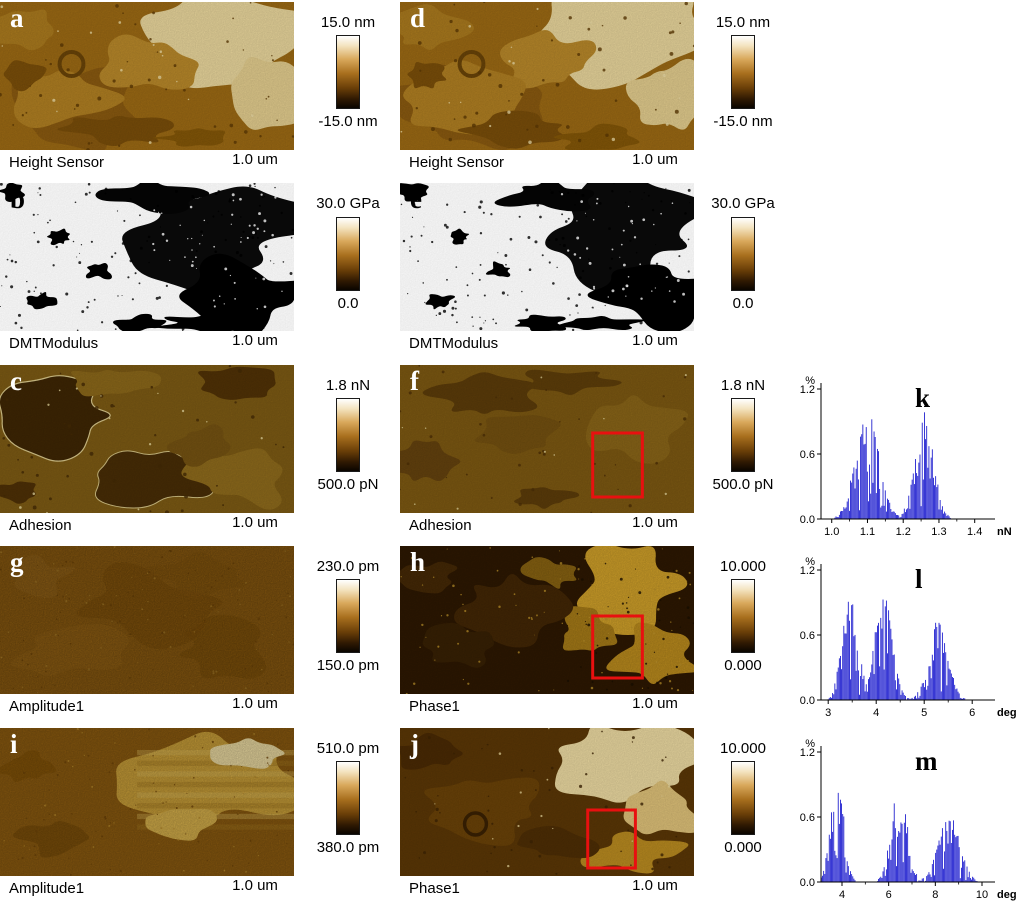  Describe the element at coordinates (926, 761) in the screenshot. I see `histogram-letter-m: m` at that location.